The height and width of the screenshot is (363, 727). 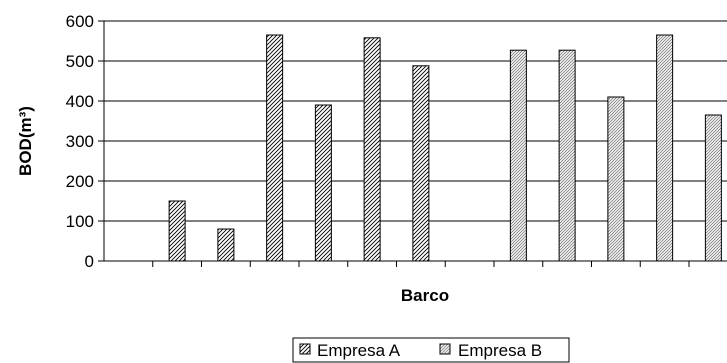 I want to click on legend-label-empresa-b: Empresa B, so click(x=500, y=350).